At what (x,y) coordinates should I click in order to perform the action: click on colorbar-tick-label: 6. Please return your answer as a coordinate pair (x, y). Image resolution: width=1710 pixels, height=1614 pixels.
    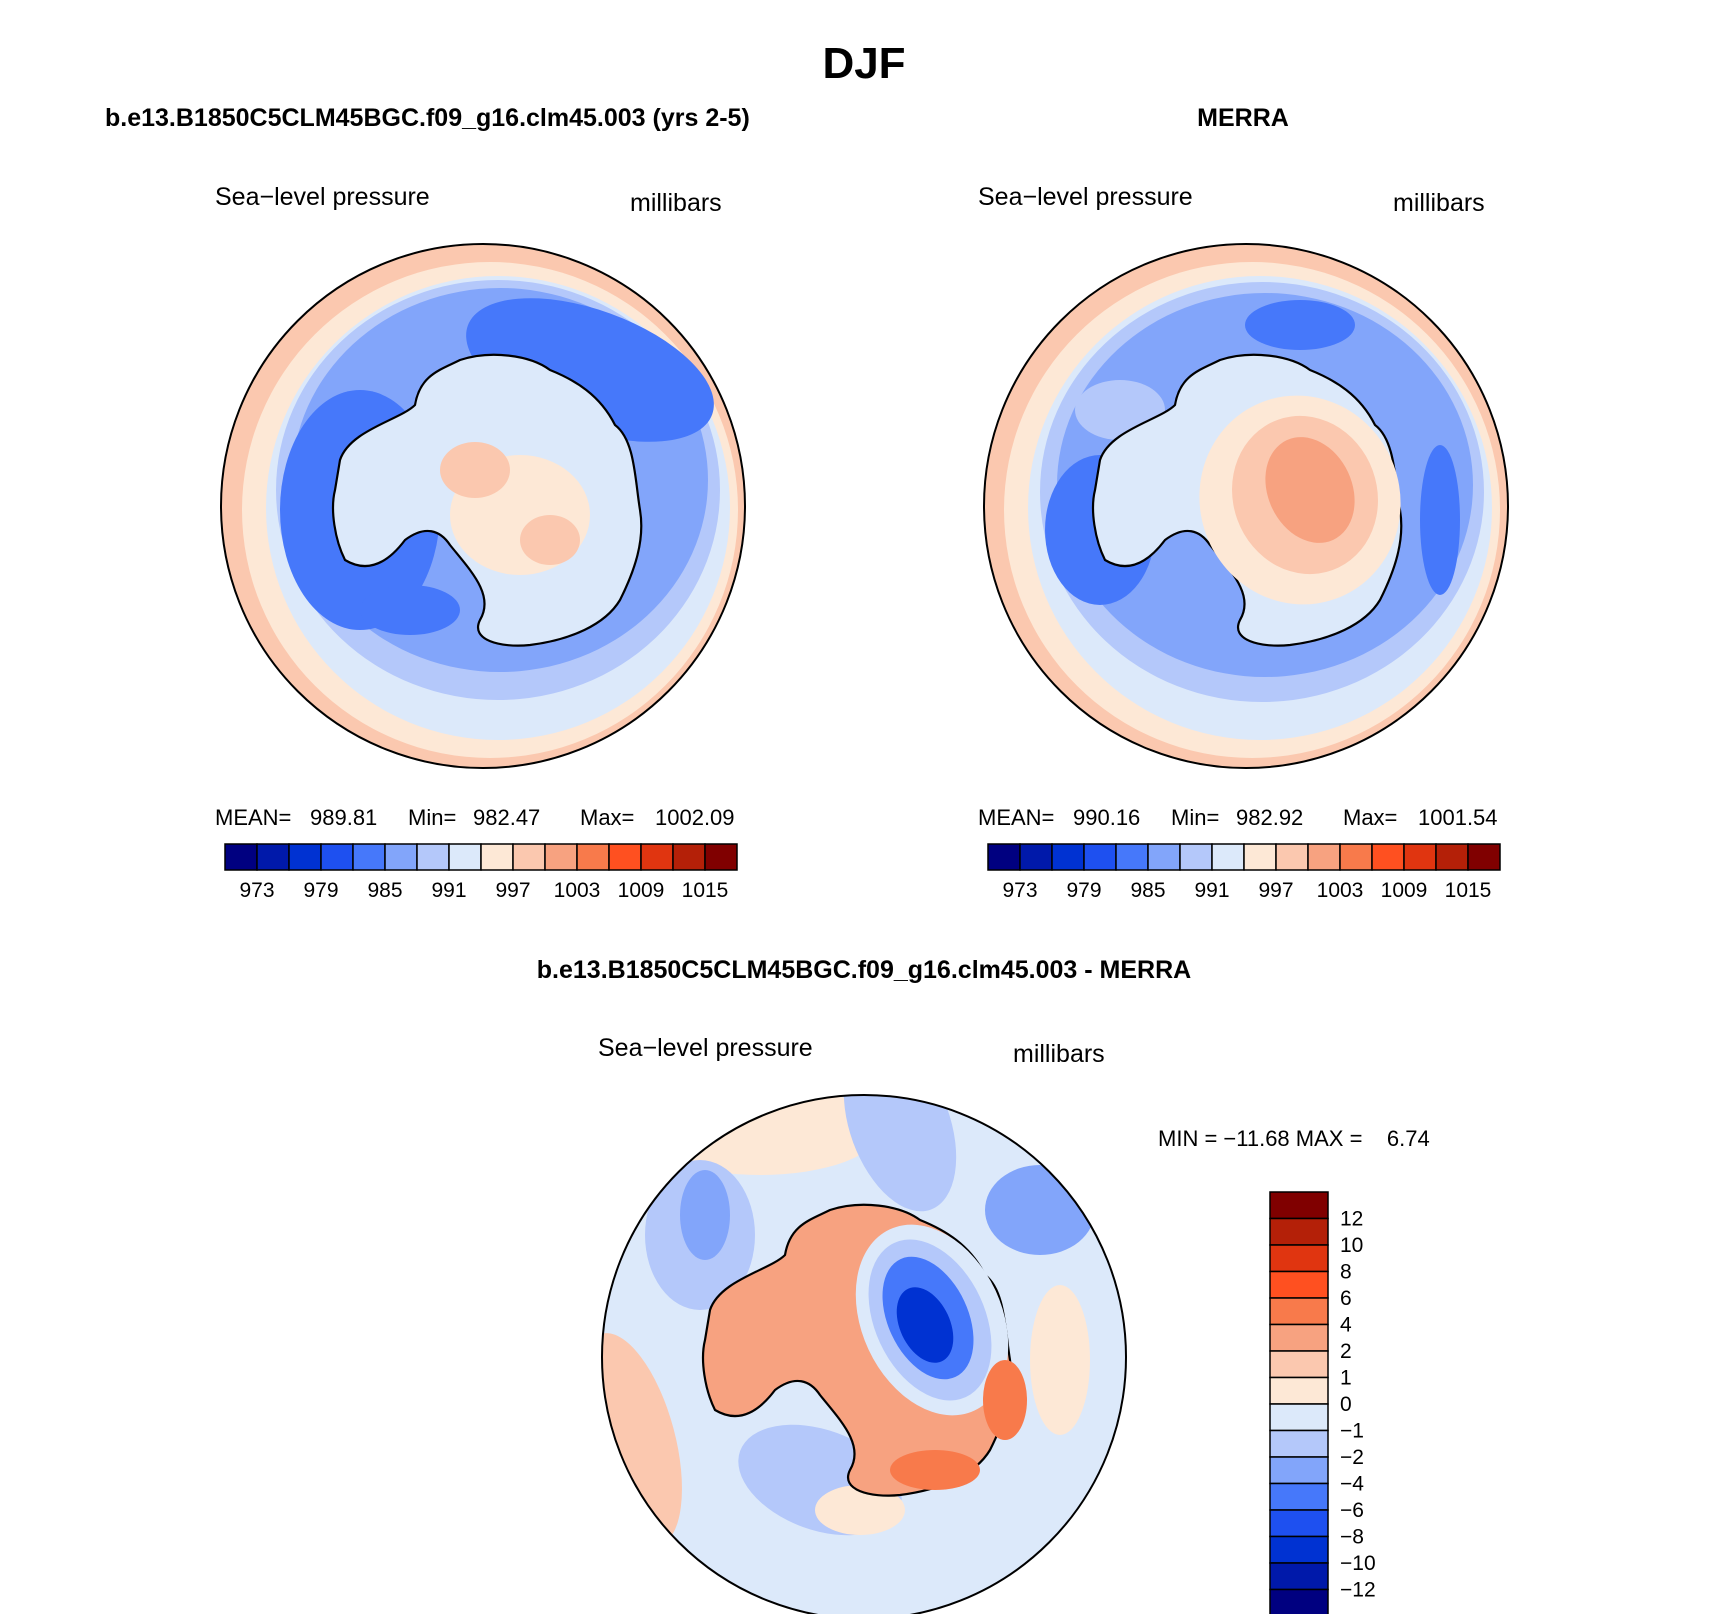
    Looking at the image, I should click on (1346, 1298).